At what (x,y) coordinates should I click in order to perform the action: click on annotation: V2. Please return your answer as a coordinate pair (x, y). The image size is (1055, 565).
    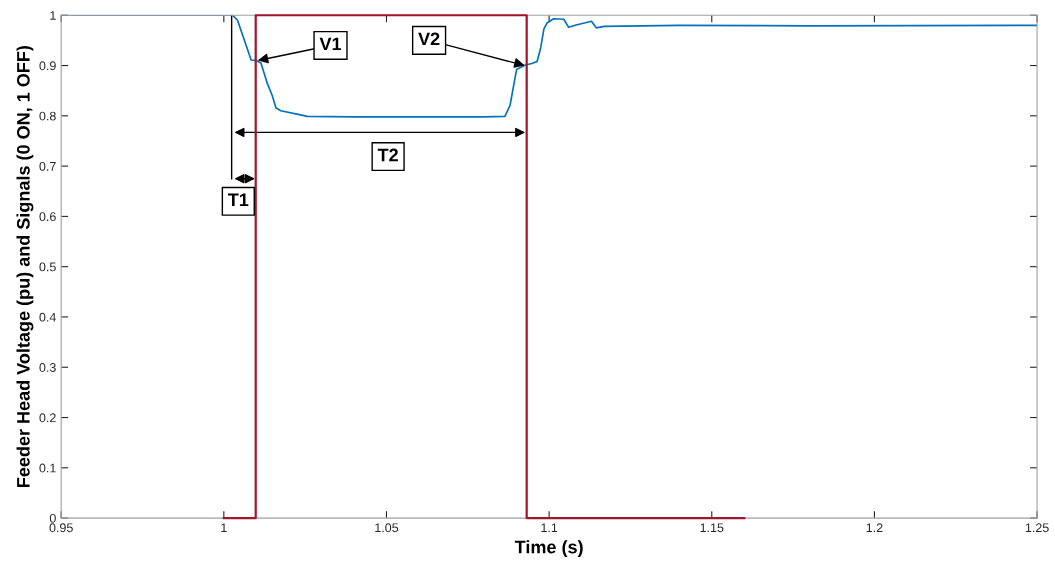
    Looking at the image, I should click on (429, 39).